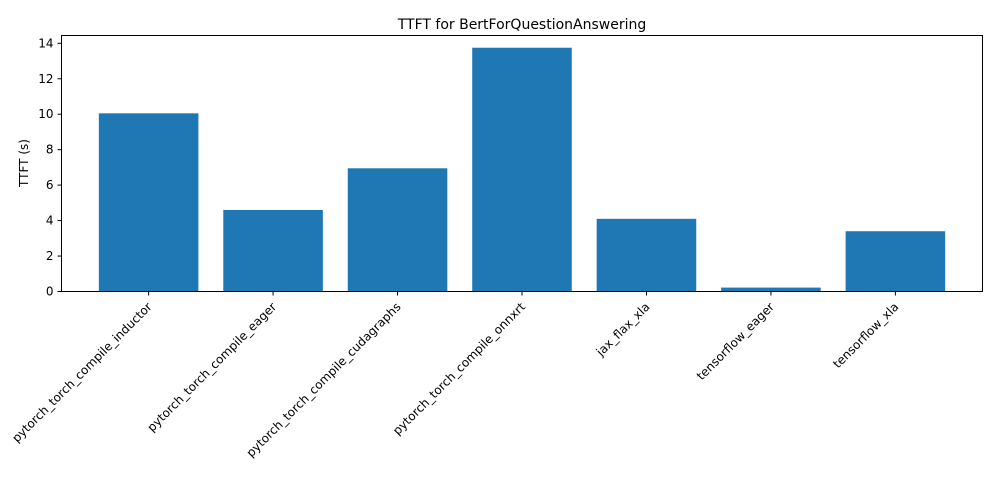 The width and height of the screenshot is (1000, 500). I want to click on y-tick-label: 0, so click(50, 292).